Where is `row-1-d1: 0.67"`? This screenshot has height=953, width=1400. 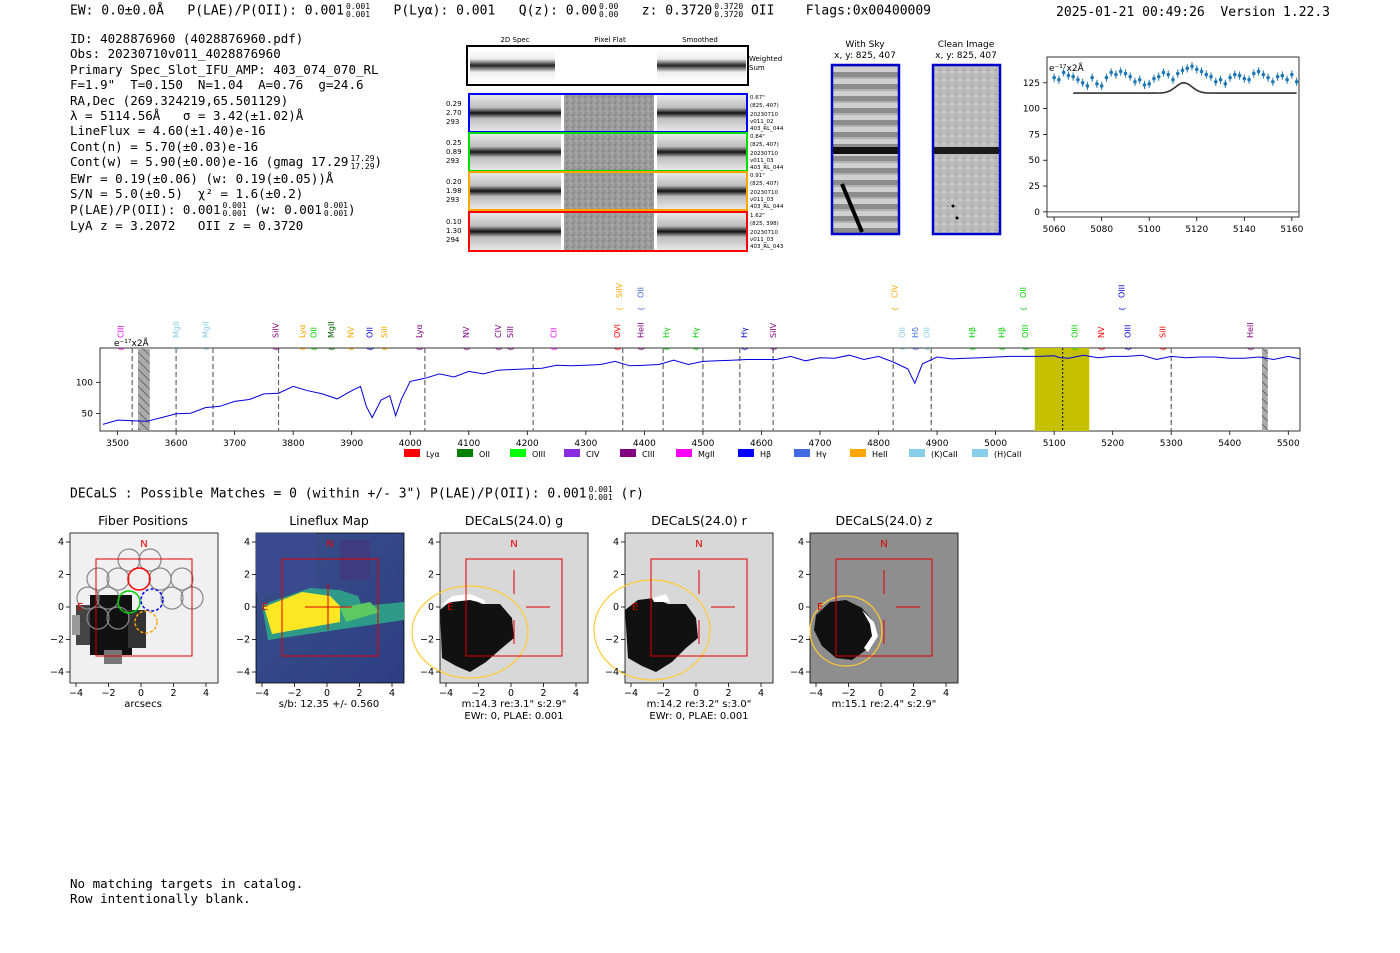
row-1-d1: 0.67" is located at coordinates (757, 98).